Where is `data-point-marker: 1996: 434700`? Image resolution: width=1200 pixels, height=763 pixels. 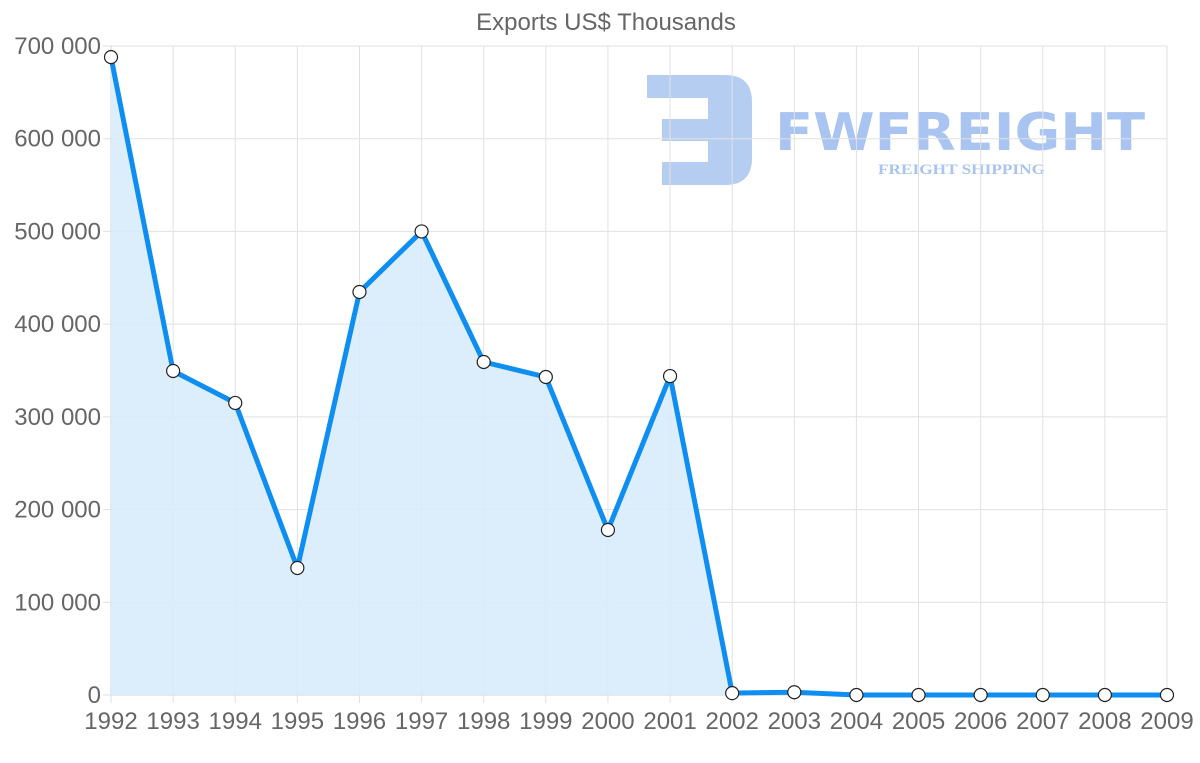 data-point-marker: 1996: 434700 is located at coordinates (359, 292).